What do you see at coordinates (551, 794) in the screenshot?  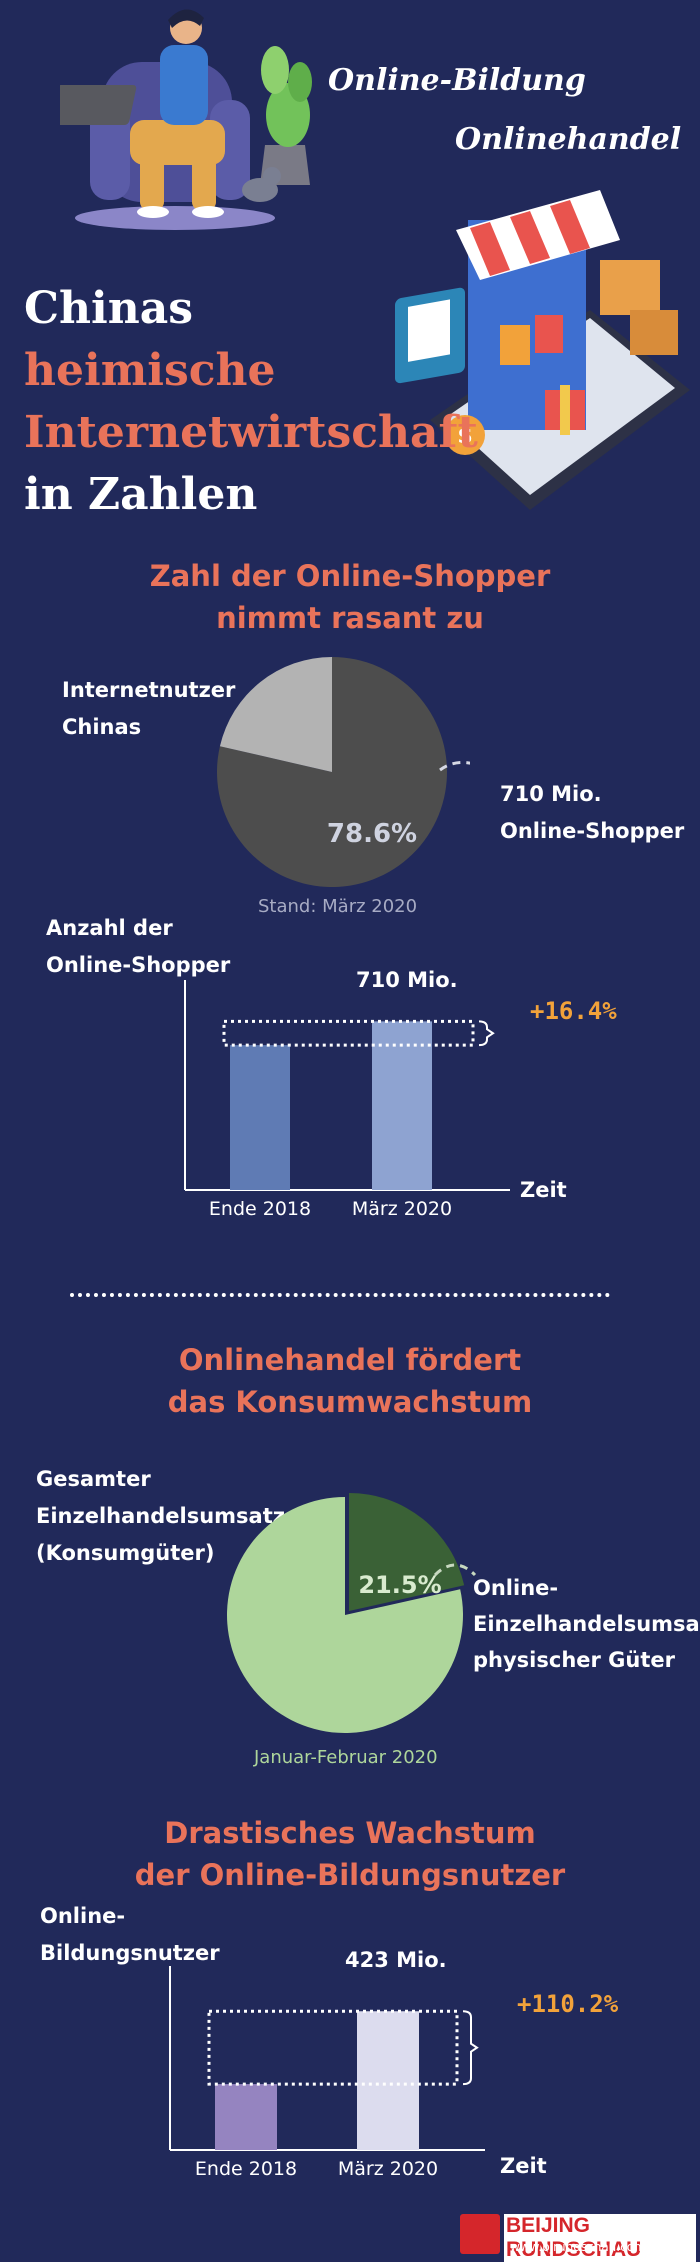 I see `pie1-callout-1: 710 Mio.` at bounding box center [551, 794].